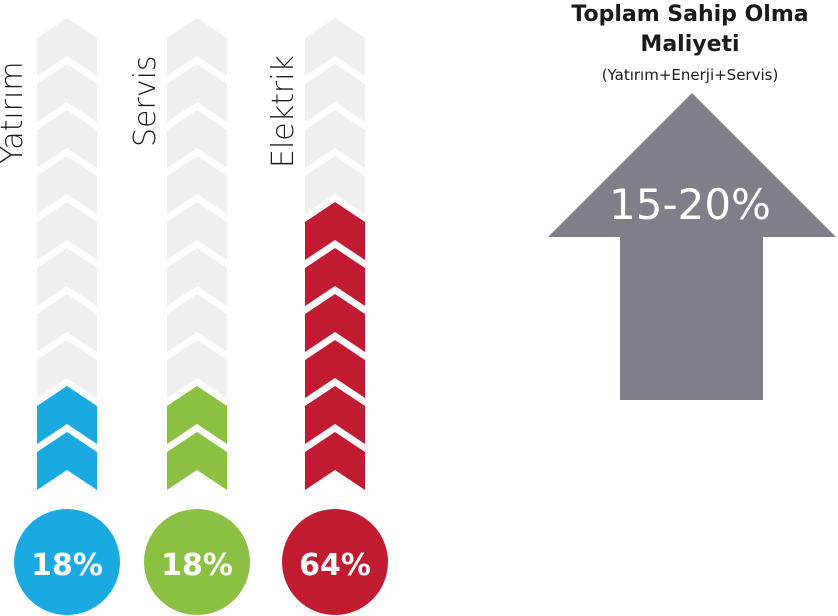  Describe the element at coordinates (690, 44) in the screenshot. I see `summary-title-line2: Maliyeti` at that location.